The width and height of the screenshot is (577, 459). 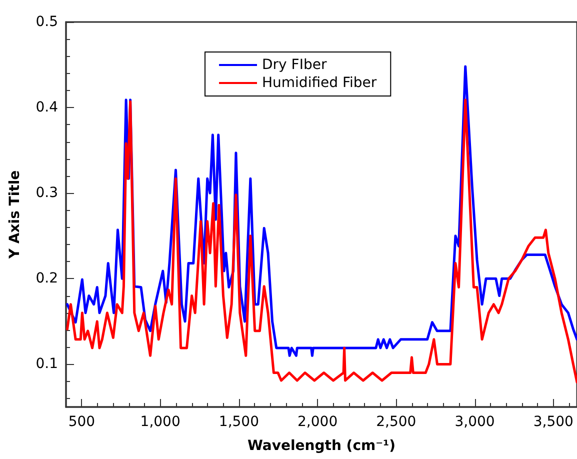 What do you see at coordinates (47, 364) in the screenshot?
I see `y-tick-label: 0.1` at bounding box center [47, 364].